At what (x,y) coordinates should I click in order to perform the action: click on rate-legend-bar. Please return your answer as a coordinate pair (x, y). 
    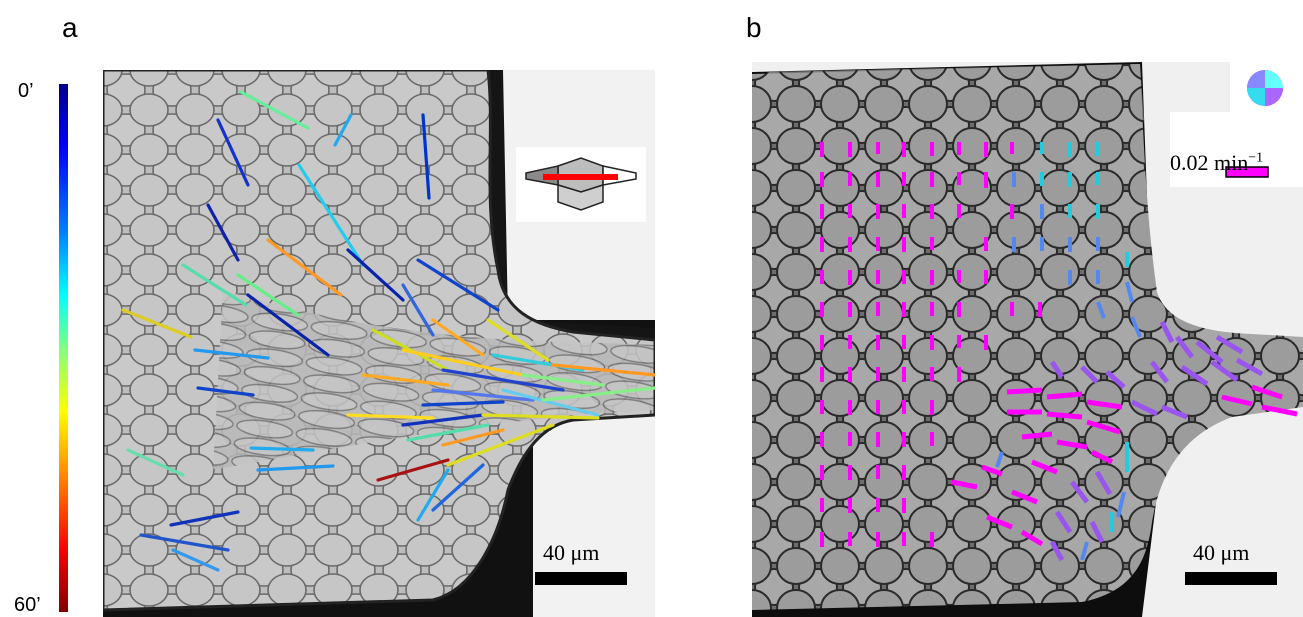
    Looking at the image, I should click on (1247, 172).